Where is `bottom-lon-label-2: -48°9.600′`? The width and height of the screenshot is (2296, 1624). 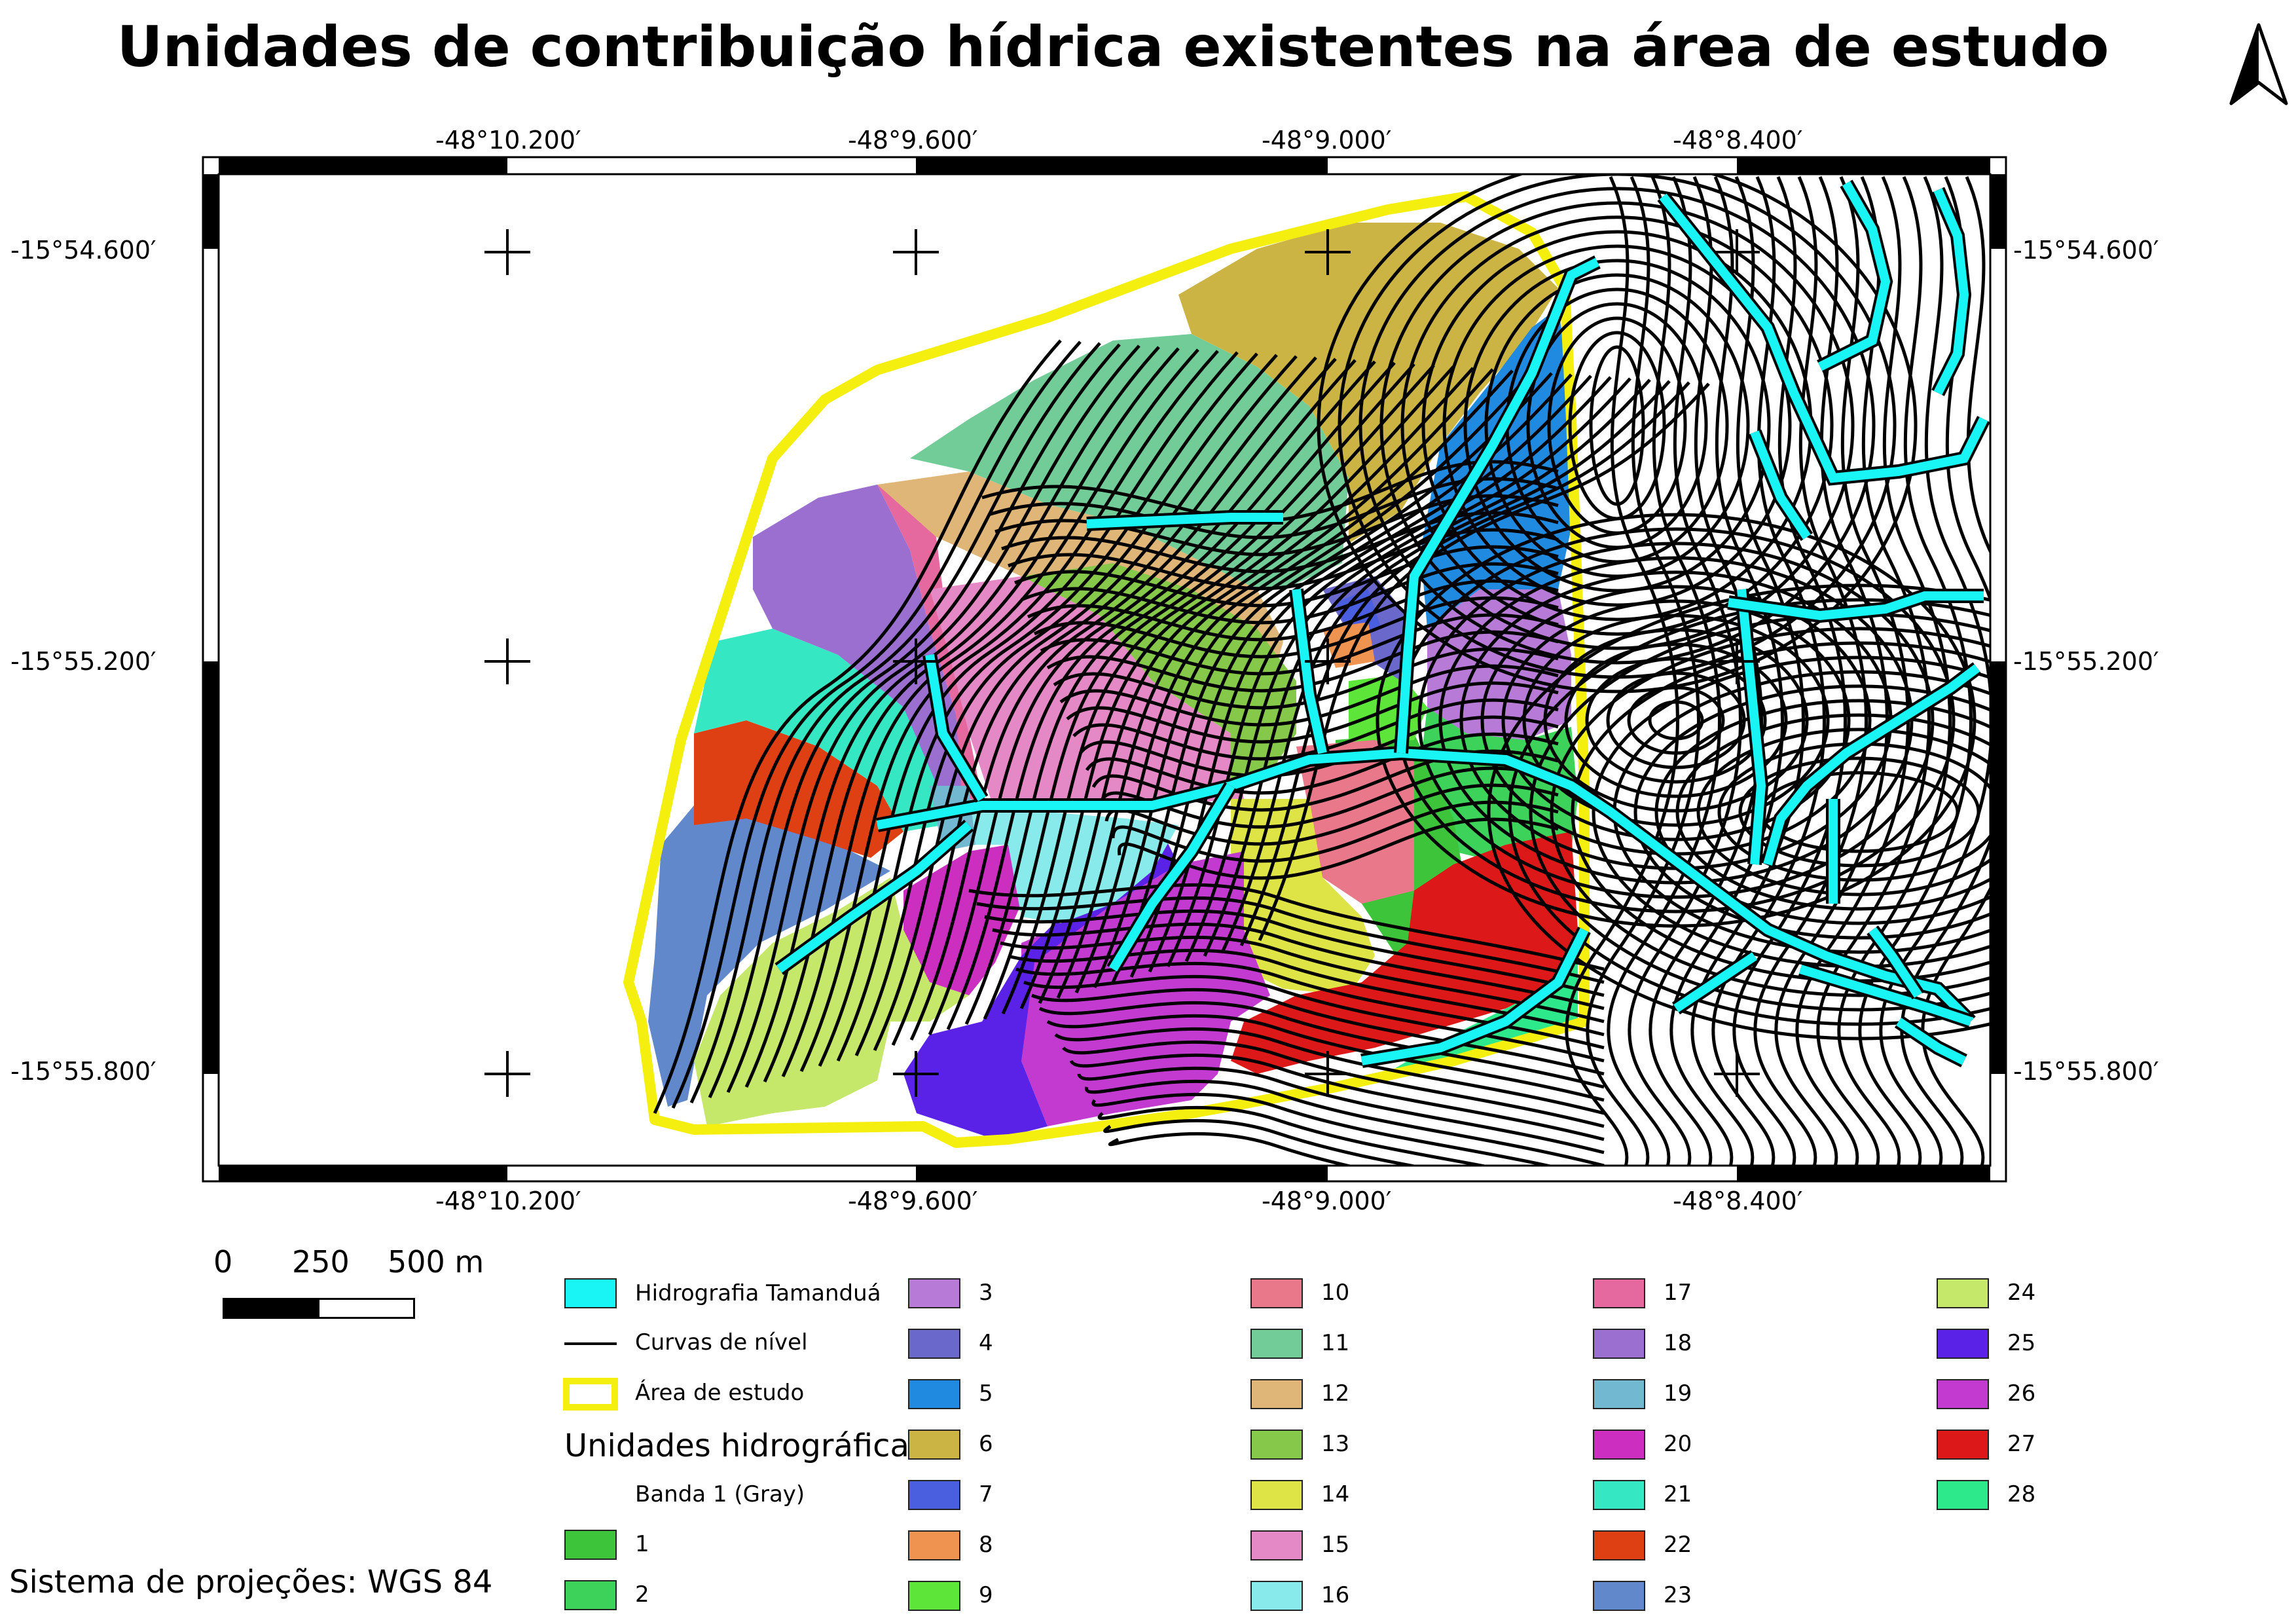 bottom-lon-label-2: -48°9.600′ is located at coordinates (913, 1201).